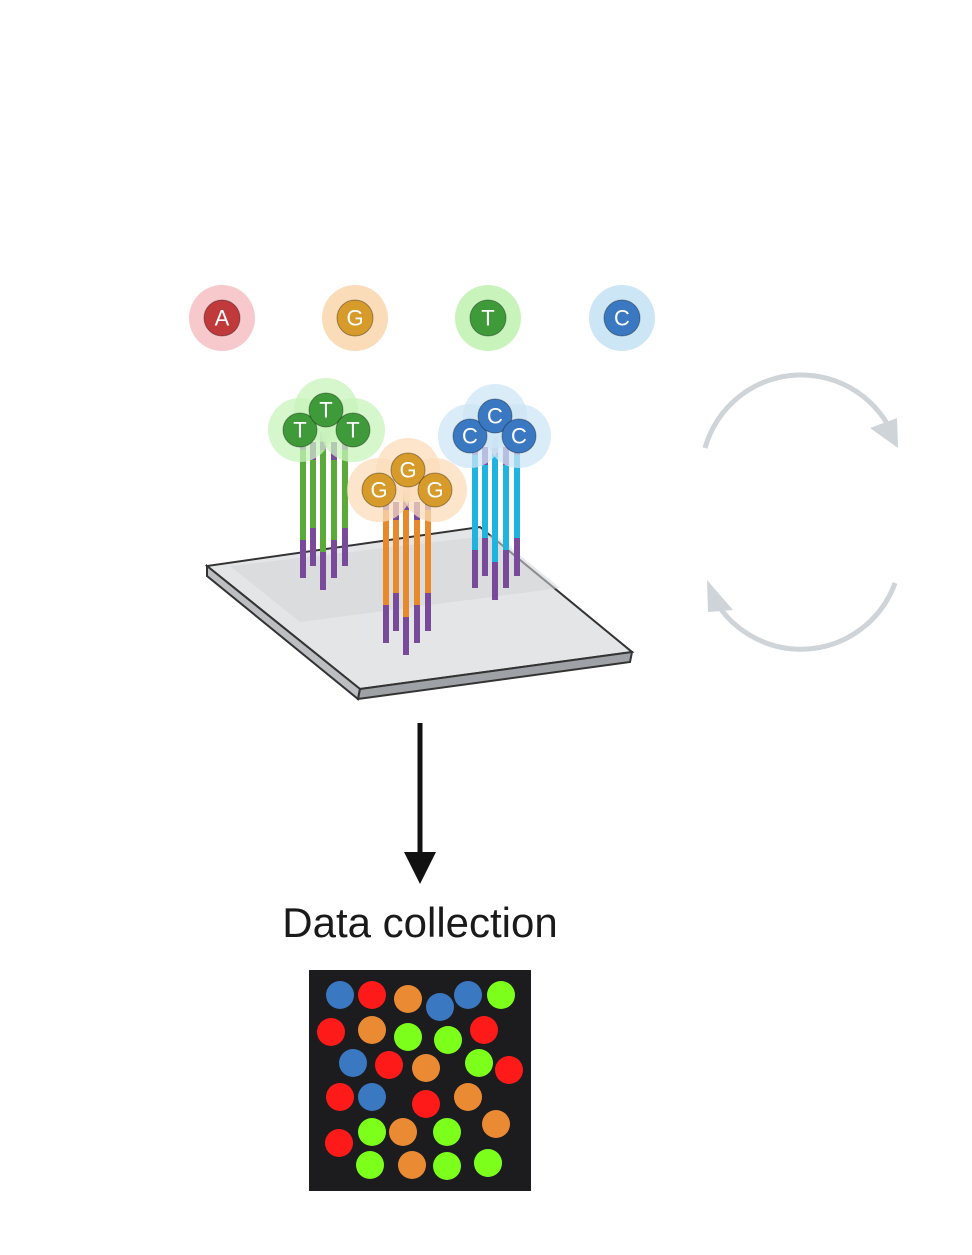 The image size is (972, 1255). What do you see at coordinates (419, 922) in the screenshot?
I see `caption-data-collection: Data collection` at bounding box center [419, 922].